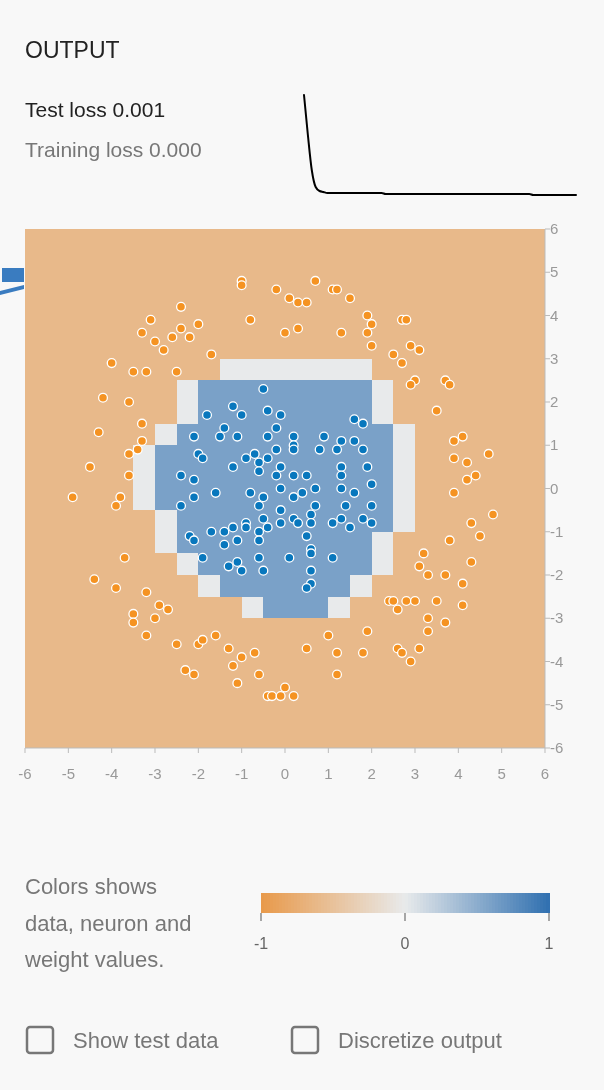 The image size is (604, 1090). Describe the element at coordinates (554, 358) in the screenshot. I see `y-tick-label: 3` at that location.